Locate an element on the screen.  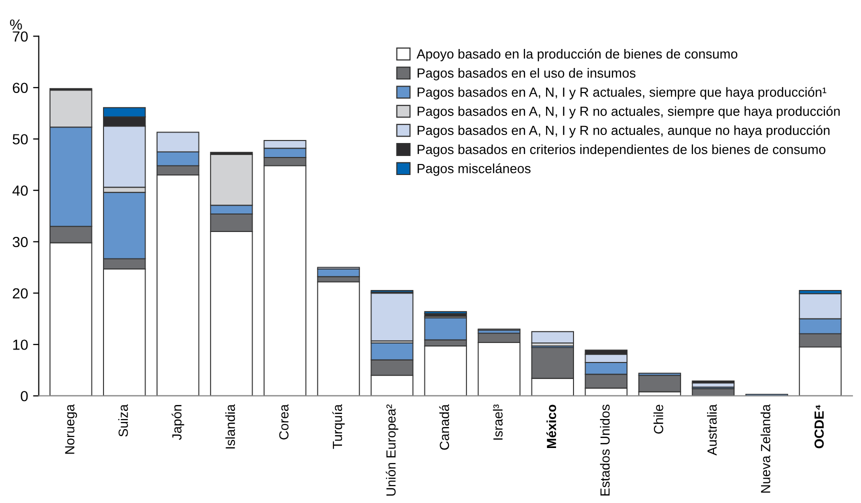
y-tick-label: 50 is located at coordinates (20, 139).